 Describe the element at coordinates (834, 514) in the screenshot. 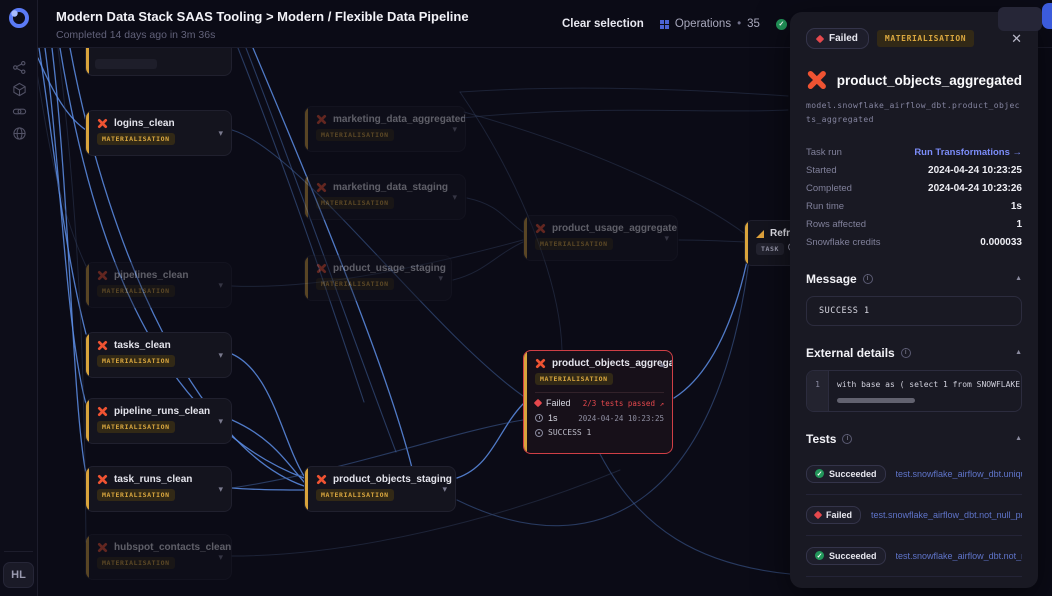

I see `test-status-badge: Failed` at that location.